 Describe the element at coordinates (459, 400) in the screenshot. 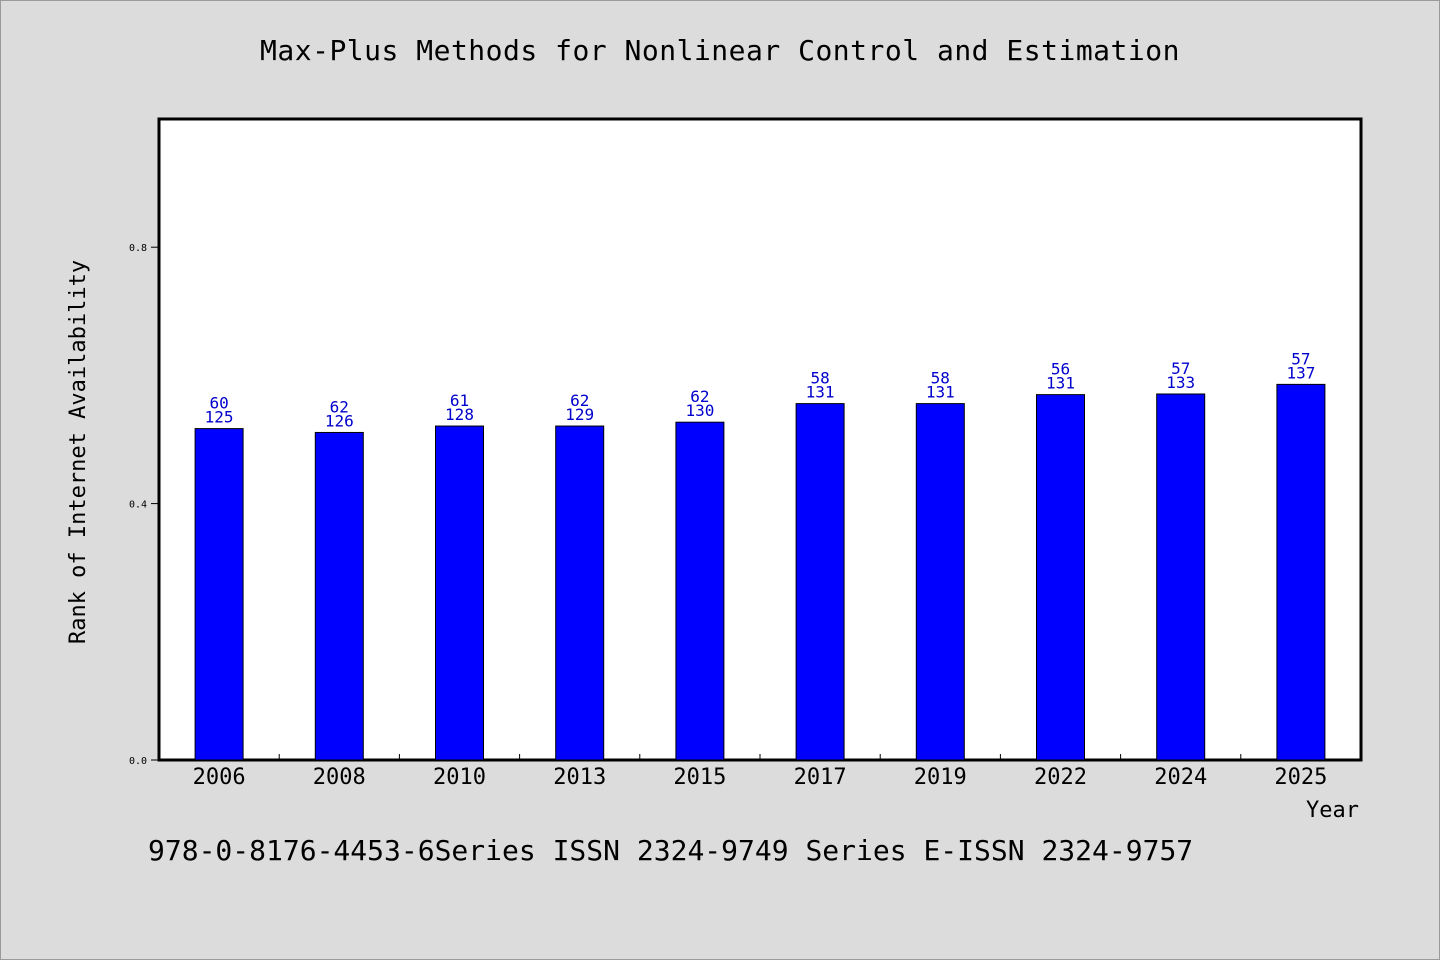

I see `bar-label-top-2010: 61` at that location.